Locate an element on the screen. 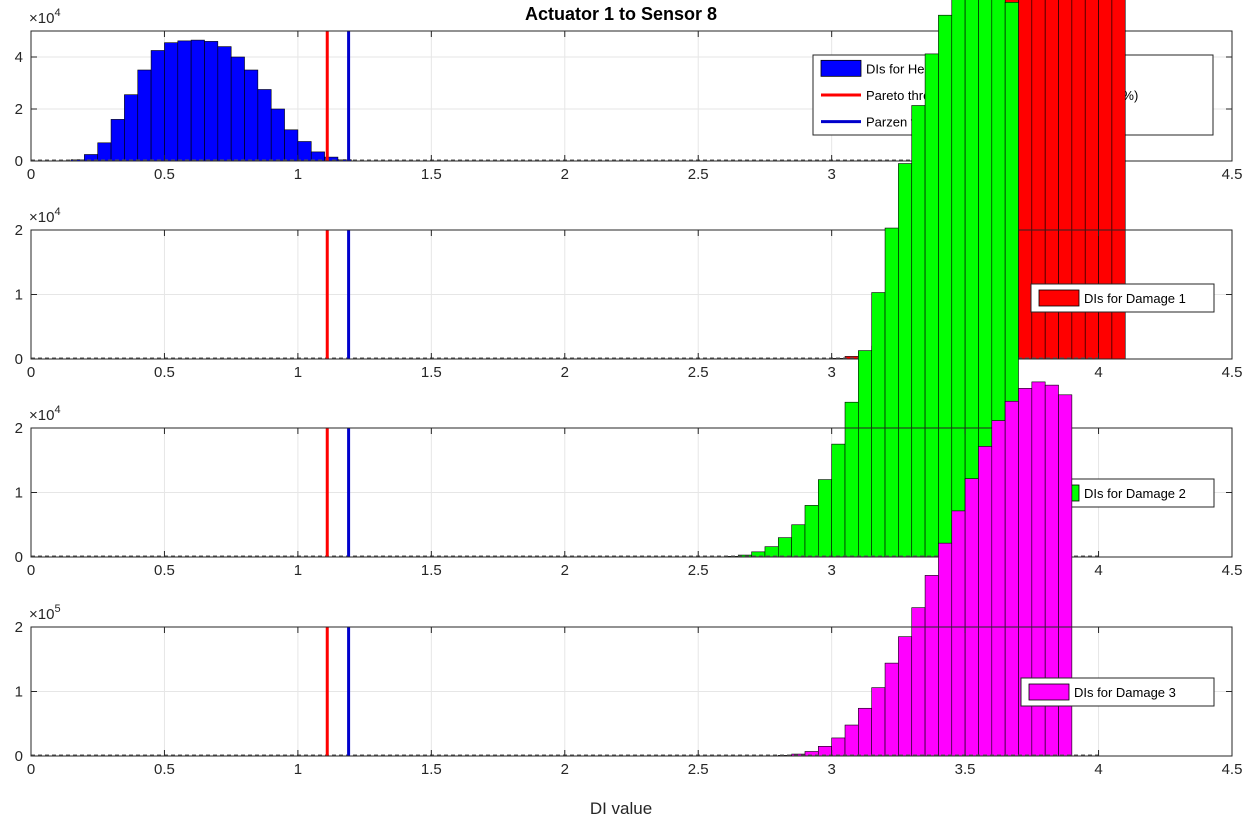  legend-entry-label: DIs for Damage 1 is located at coordinates (1135, 298).